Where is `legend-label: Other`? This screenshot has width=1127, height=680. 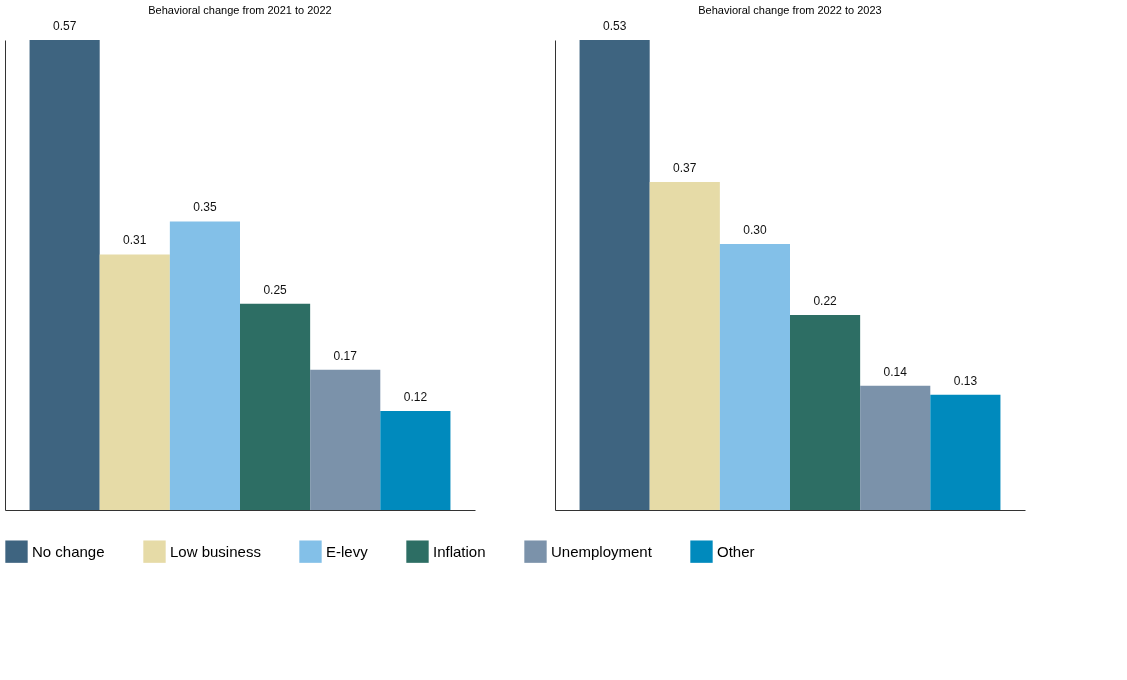 legend-label: Other is located at coordinates (736, 551).